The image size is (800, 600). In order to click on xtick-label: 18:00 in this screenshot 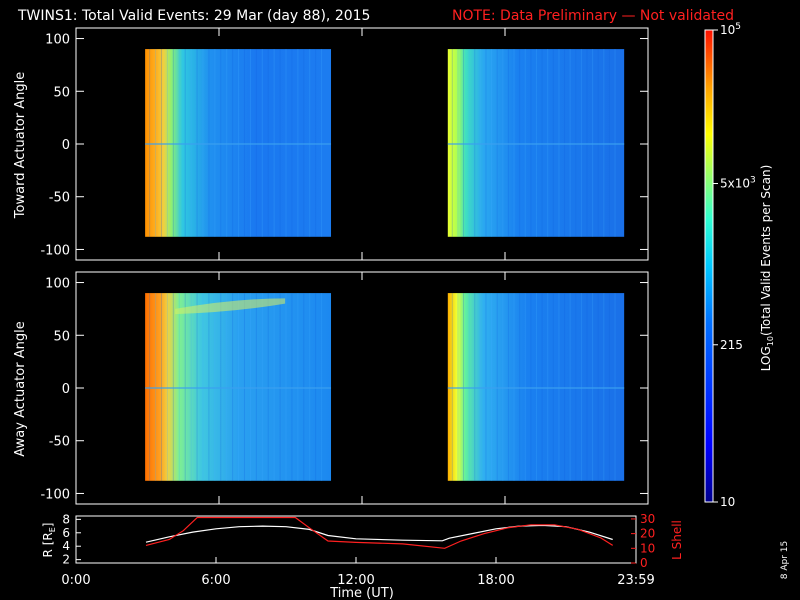, I will do `click(495, 580)`.